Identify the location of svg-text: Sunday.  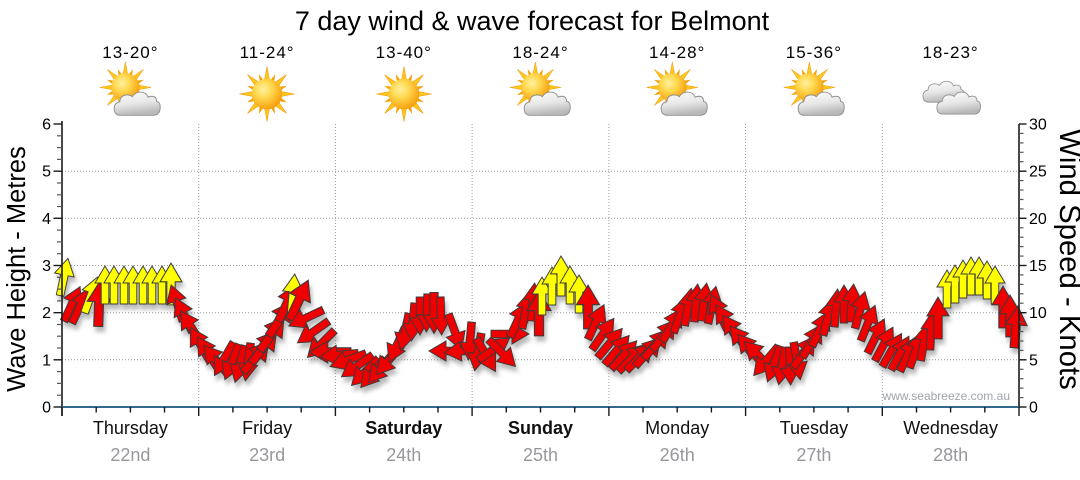
(540, 428).